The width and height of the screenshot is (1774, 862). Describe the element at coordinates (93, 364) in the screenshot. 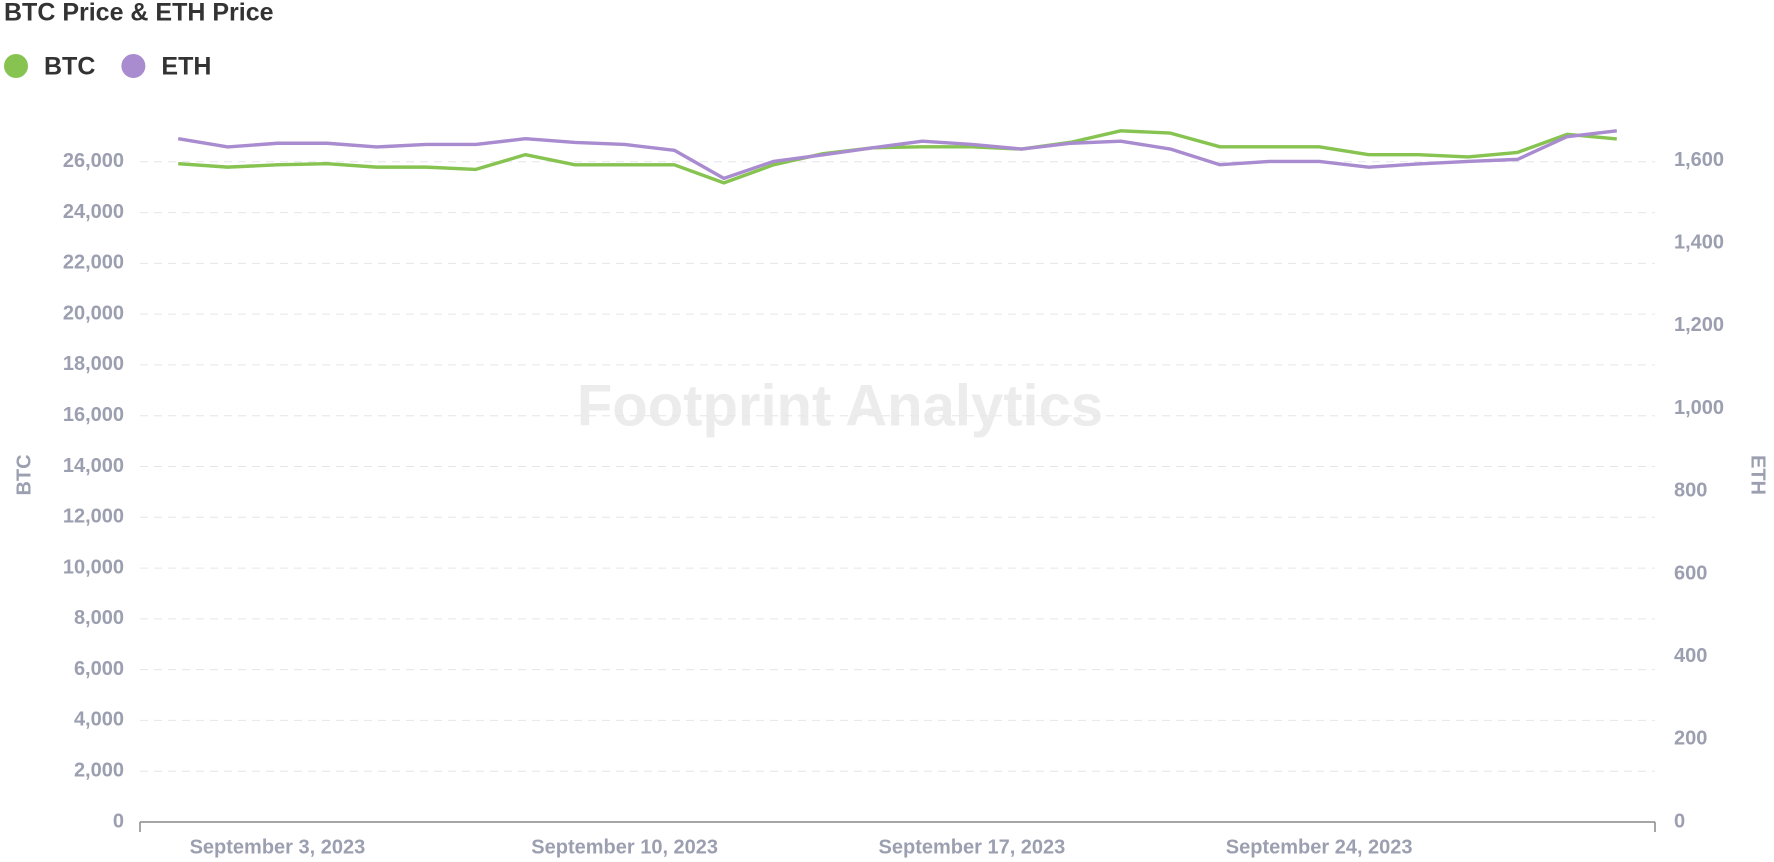

I see `y-tick-label: 18,000` at that location.